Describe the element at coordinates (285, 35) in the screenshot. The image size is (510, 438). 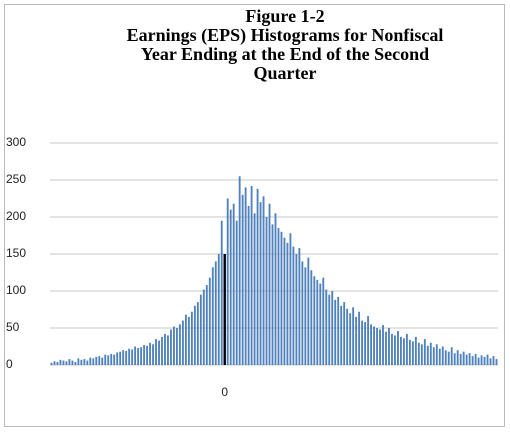
I see `chart-title: Earnings (EPS) Histograms for Nonfiscal` at that location.